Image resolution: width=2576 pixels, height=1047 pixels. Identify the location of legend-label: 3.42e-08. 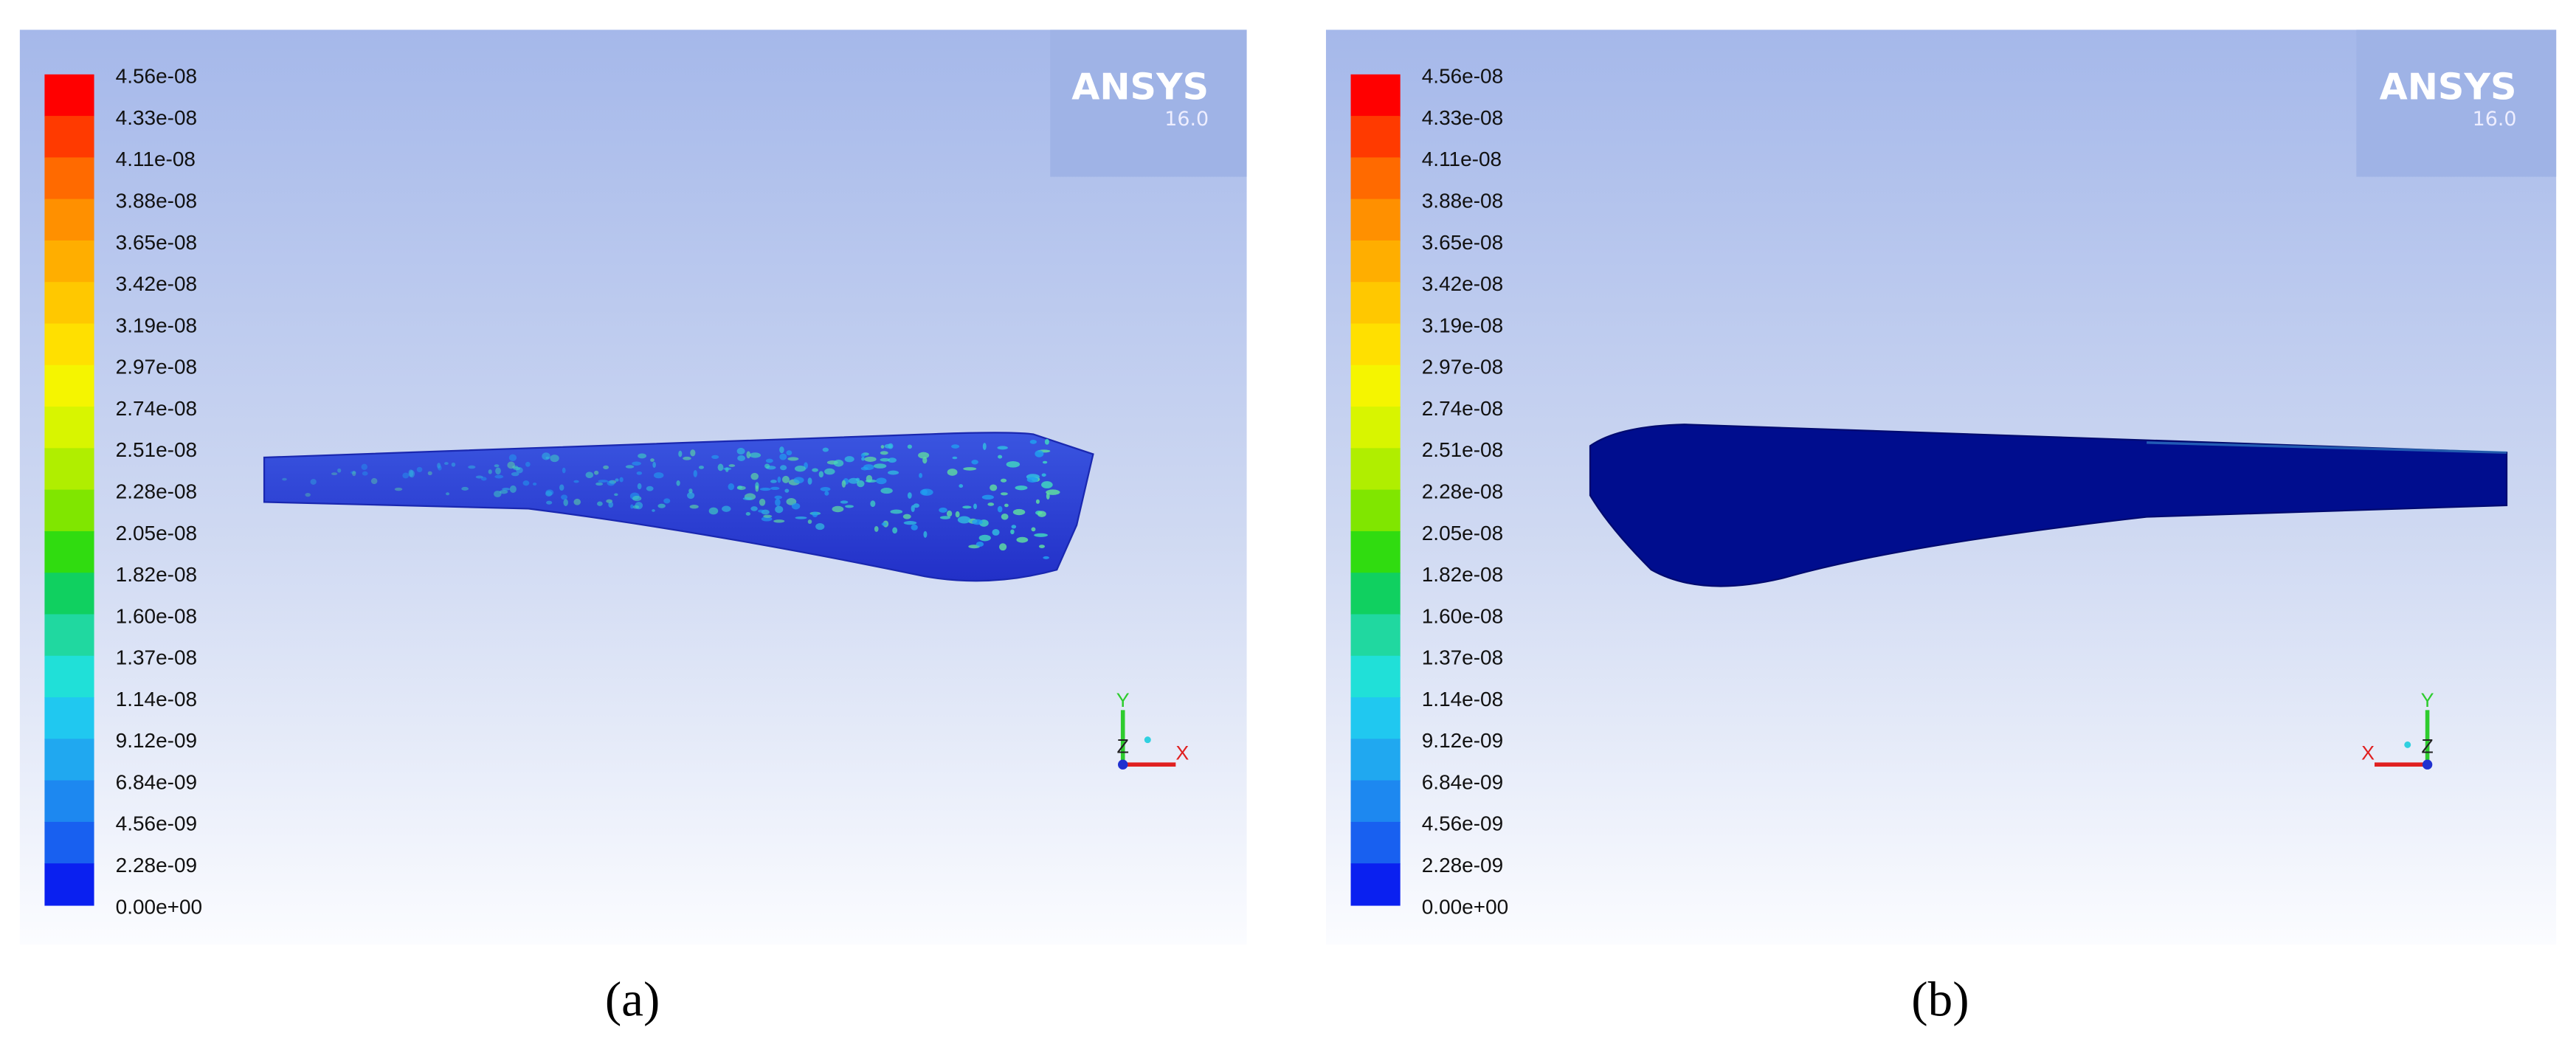
(1462, 283).